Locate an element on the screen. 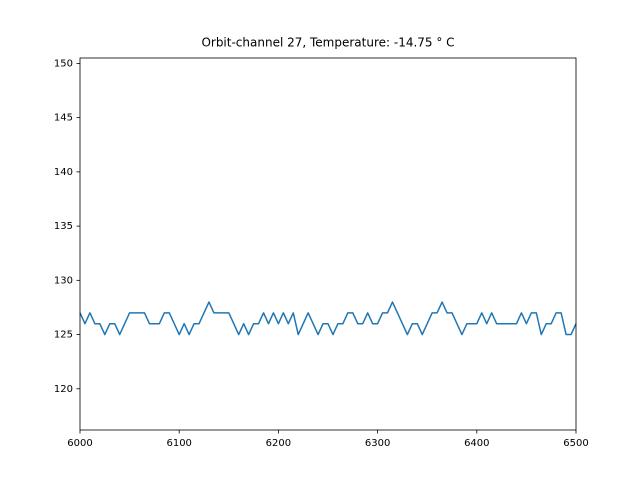  x-tick-label: 6400 is located at coordinates (476, 443).